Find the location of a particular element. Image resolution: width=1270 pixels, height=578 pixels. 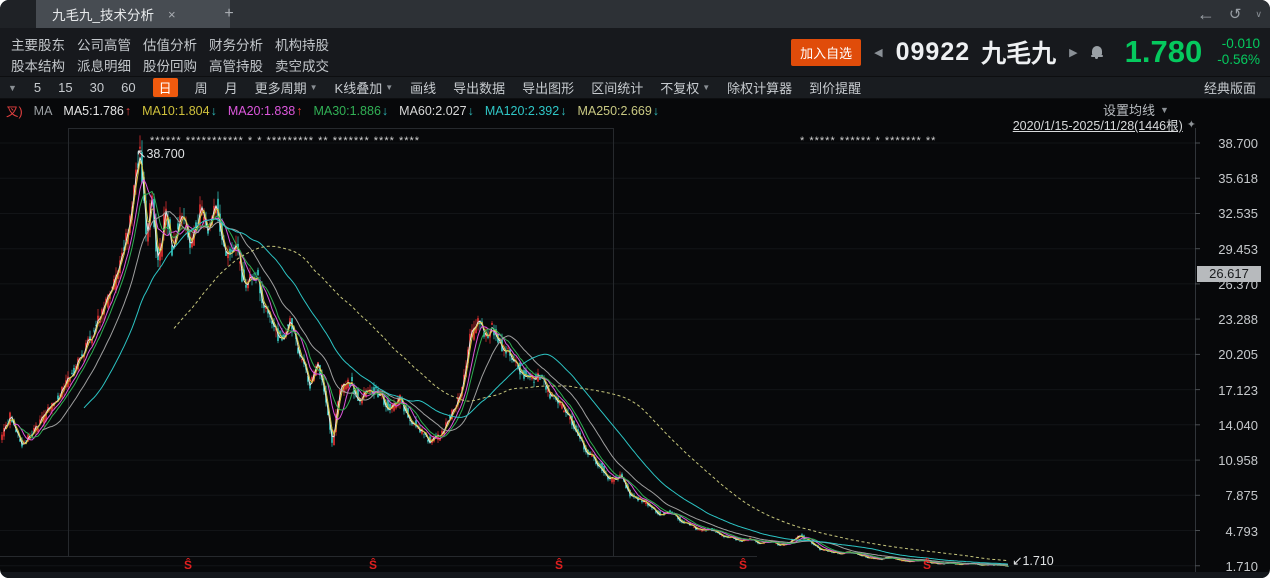

menu-item: 股份回购 is located at coordinates (170, 66).